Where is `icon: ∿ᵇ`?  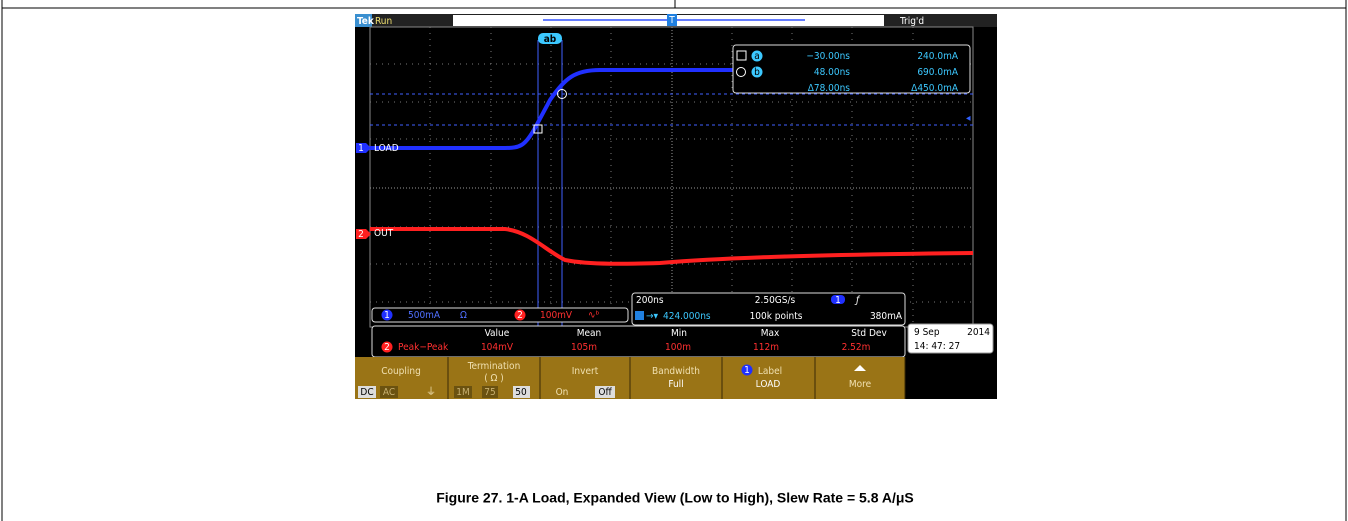 icon: ∿ᵇ is located at coordinates (594, 315).